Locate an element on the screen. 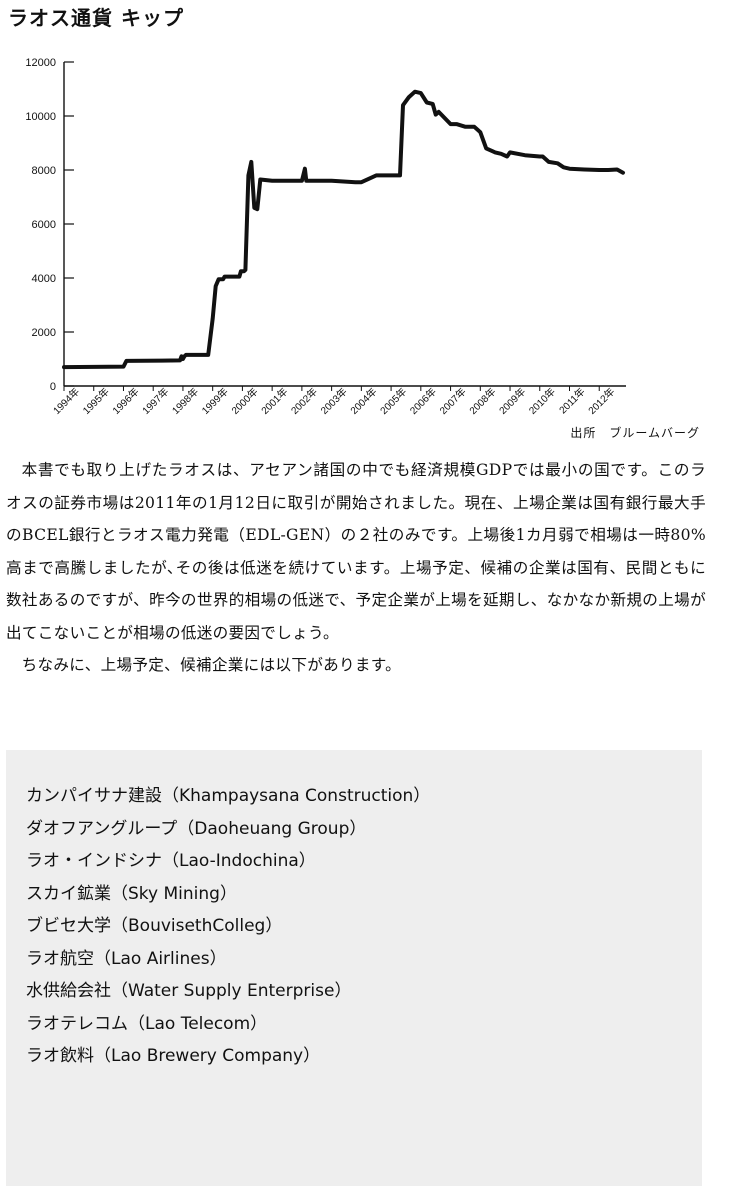 This screenshot has width=732, height=1186. chart-title: ラオス通貨 キップ is located at coordinates (96, 18).